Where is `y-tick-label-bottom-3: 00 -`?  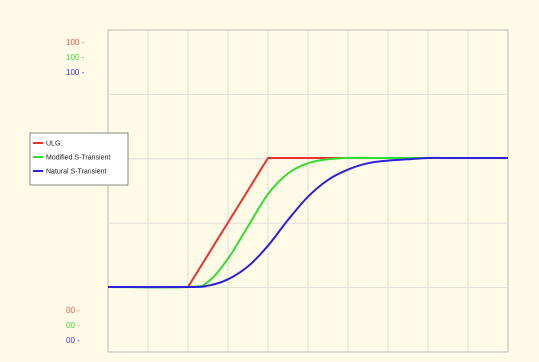 y-tick-label-bottom-3: 00 - is located at coordinates (73, 340).